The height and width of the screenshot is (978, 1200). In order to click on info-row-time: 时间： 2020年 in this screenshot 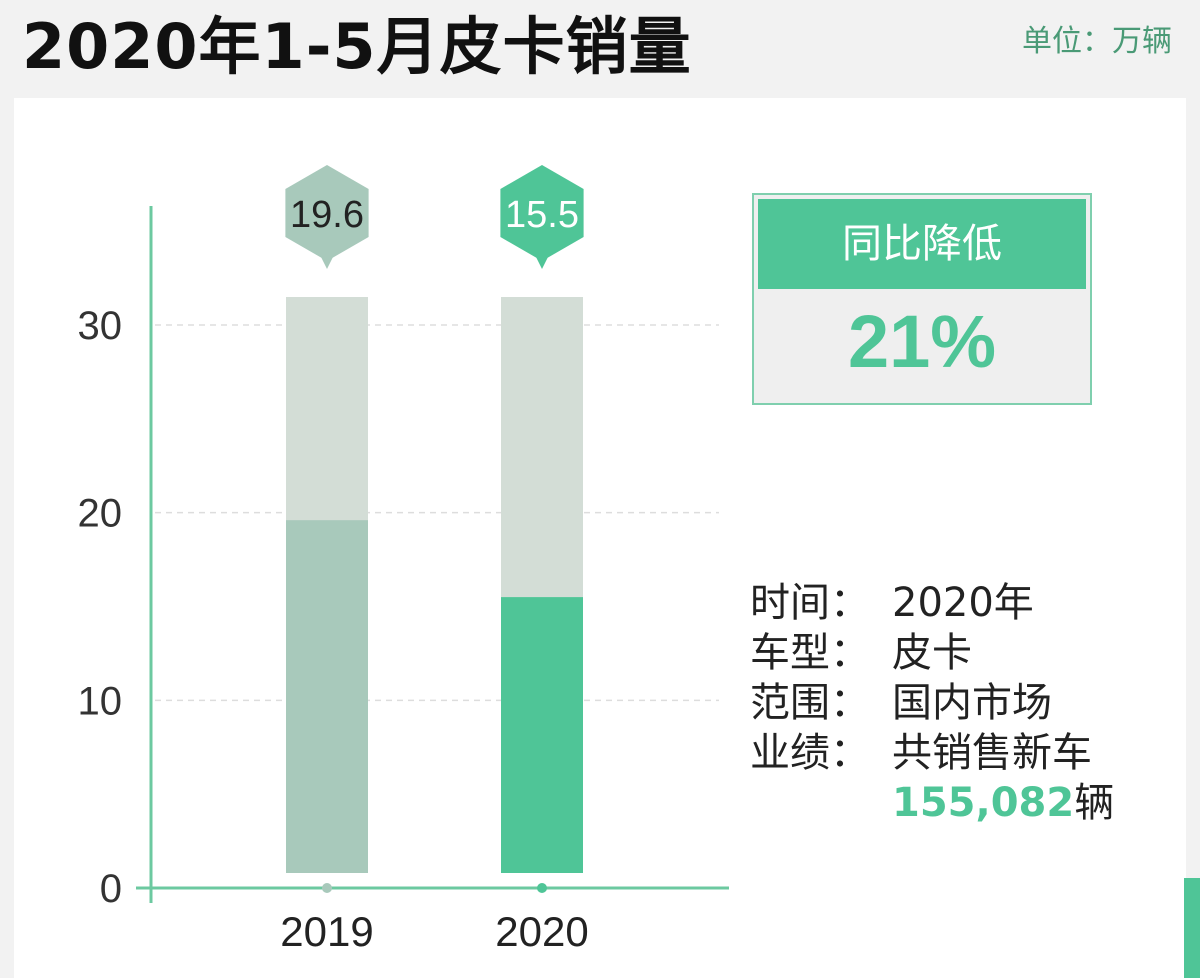, I will do `click(932, 603)`.